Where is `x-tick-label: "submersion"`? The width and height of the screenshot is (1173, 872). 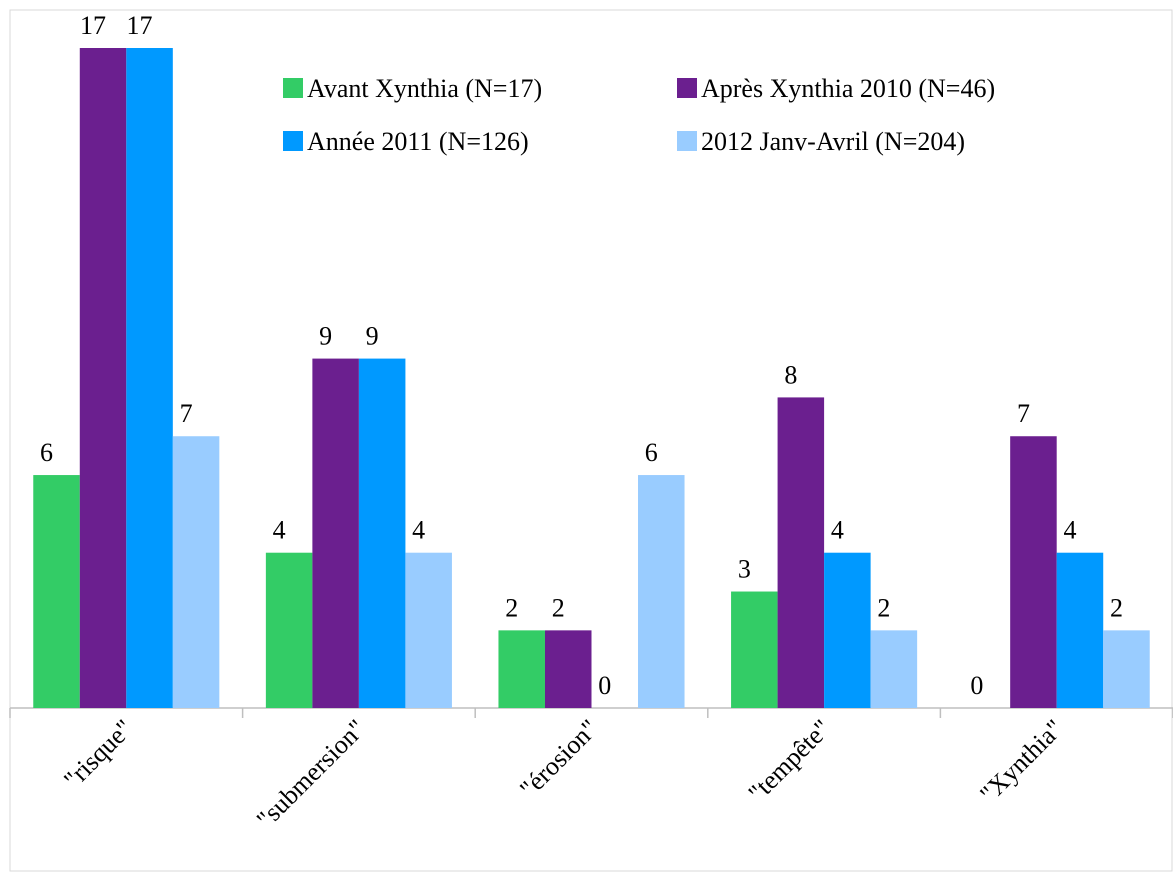
x-tick-label: "submersion" is located at coordinates (311, 774).